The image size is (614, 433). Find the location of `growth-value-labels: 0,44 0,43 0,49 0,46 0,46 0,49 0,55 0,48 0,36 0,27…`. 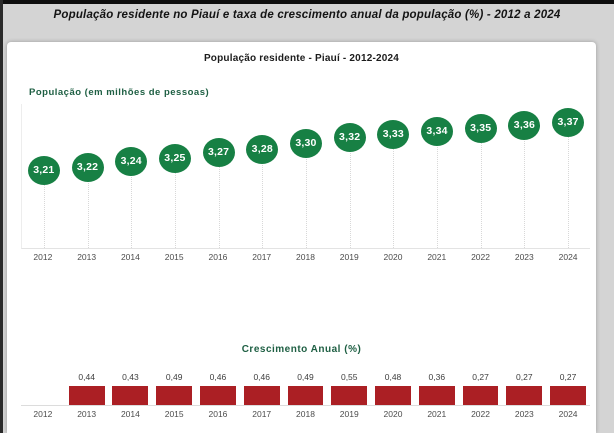

growth-value-labels: 0,44 0,43 0,49 0,46 0,46 0,49 0,55 0,48 0,36 0,27… is located at coordinates (305, 378).